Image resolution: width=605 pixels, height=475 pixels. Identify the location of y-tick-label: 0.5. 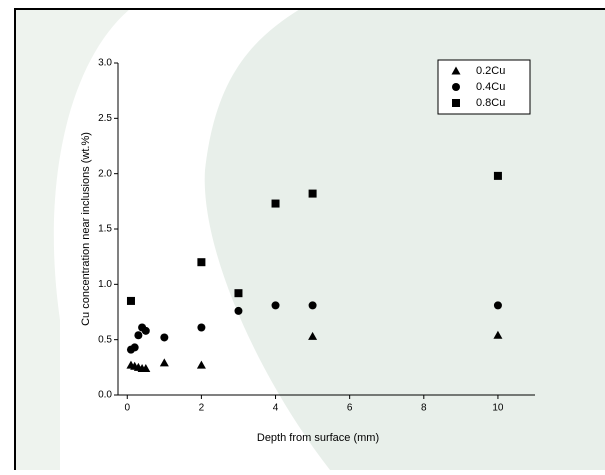
(105, 339).